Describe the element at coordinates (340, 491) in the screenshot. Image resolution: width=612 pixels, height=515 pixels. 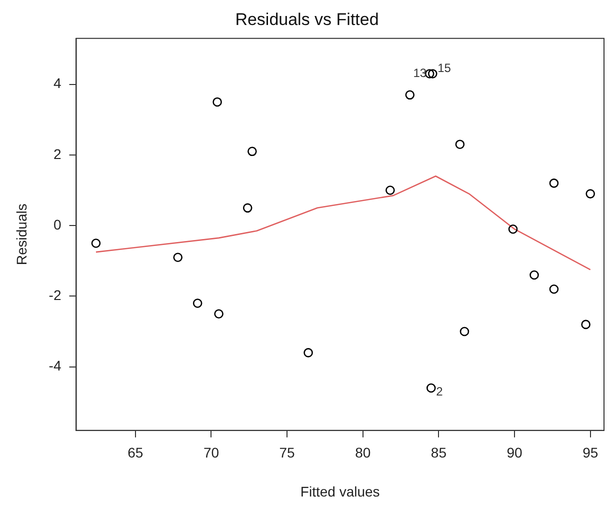
I see `x-axis-title: Fitted values` at that location.